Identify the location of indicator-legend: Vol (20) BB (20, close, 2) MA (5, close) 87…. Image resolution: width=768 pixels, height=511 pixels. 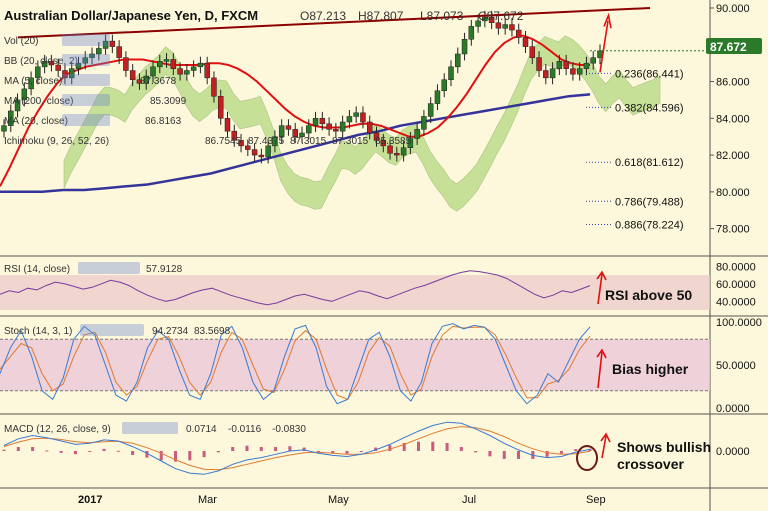
(208, 90).